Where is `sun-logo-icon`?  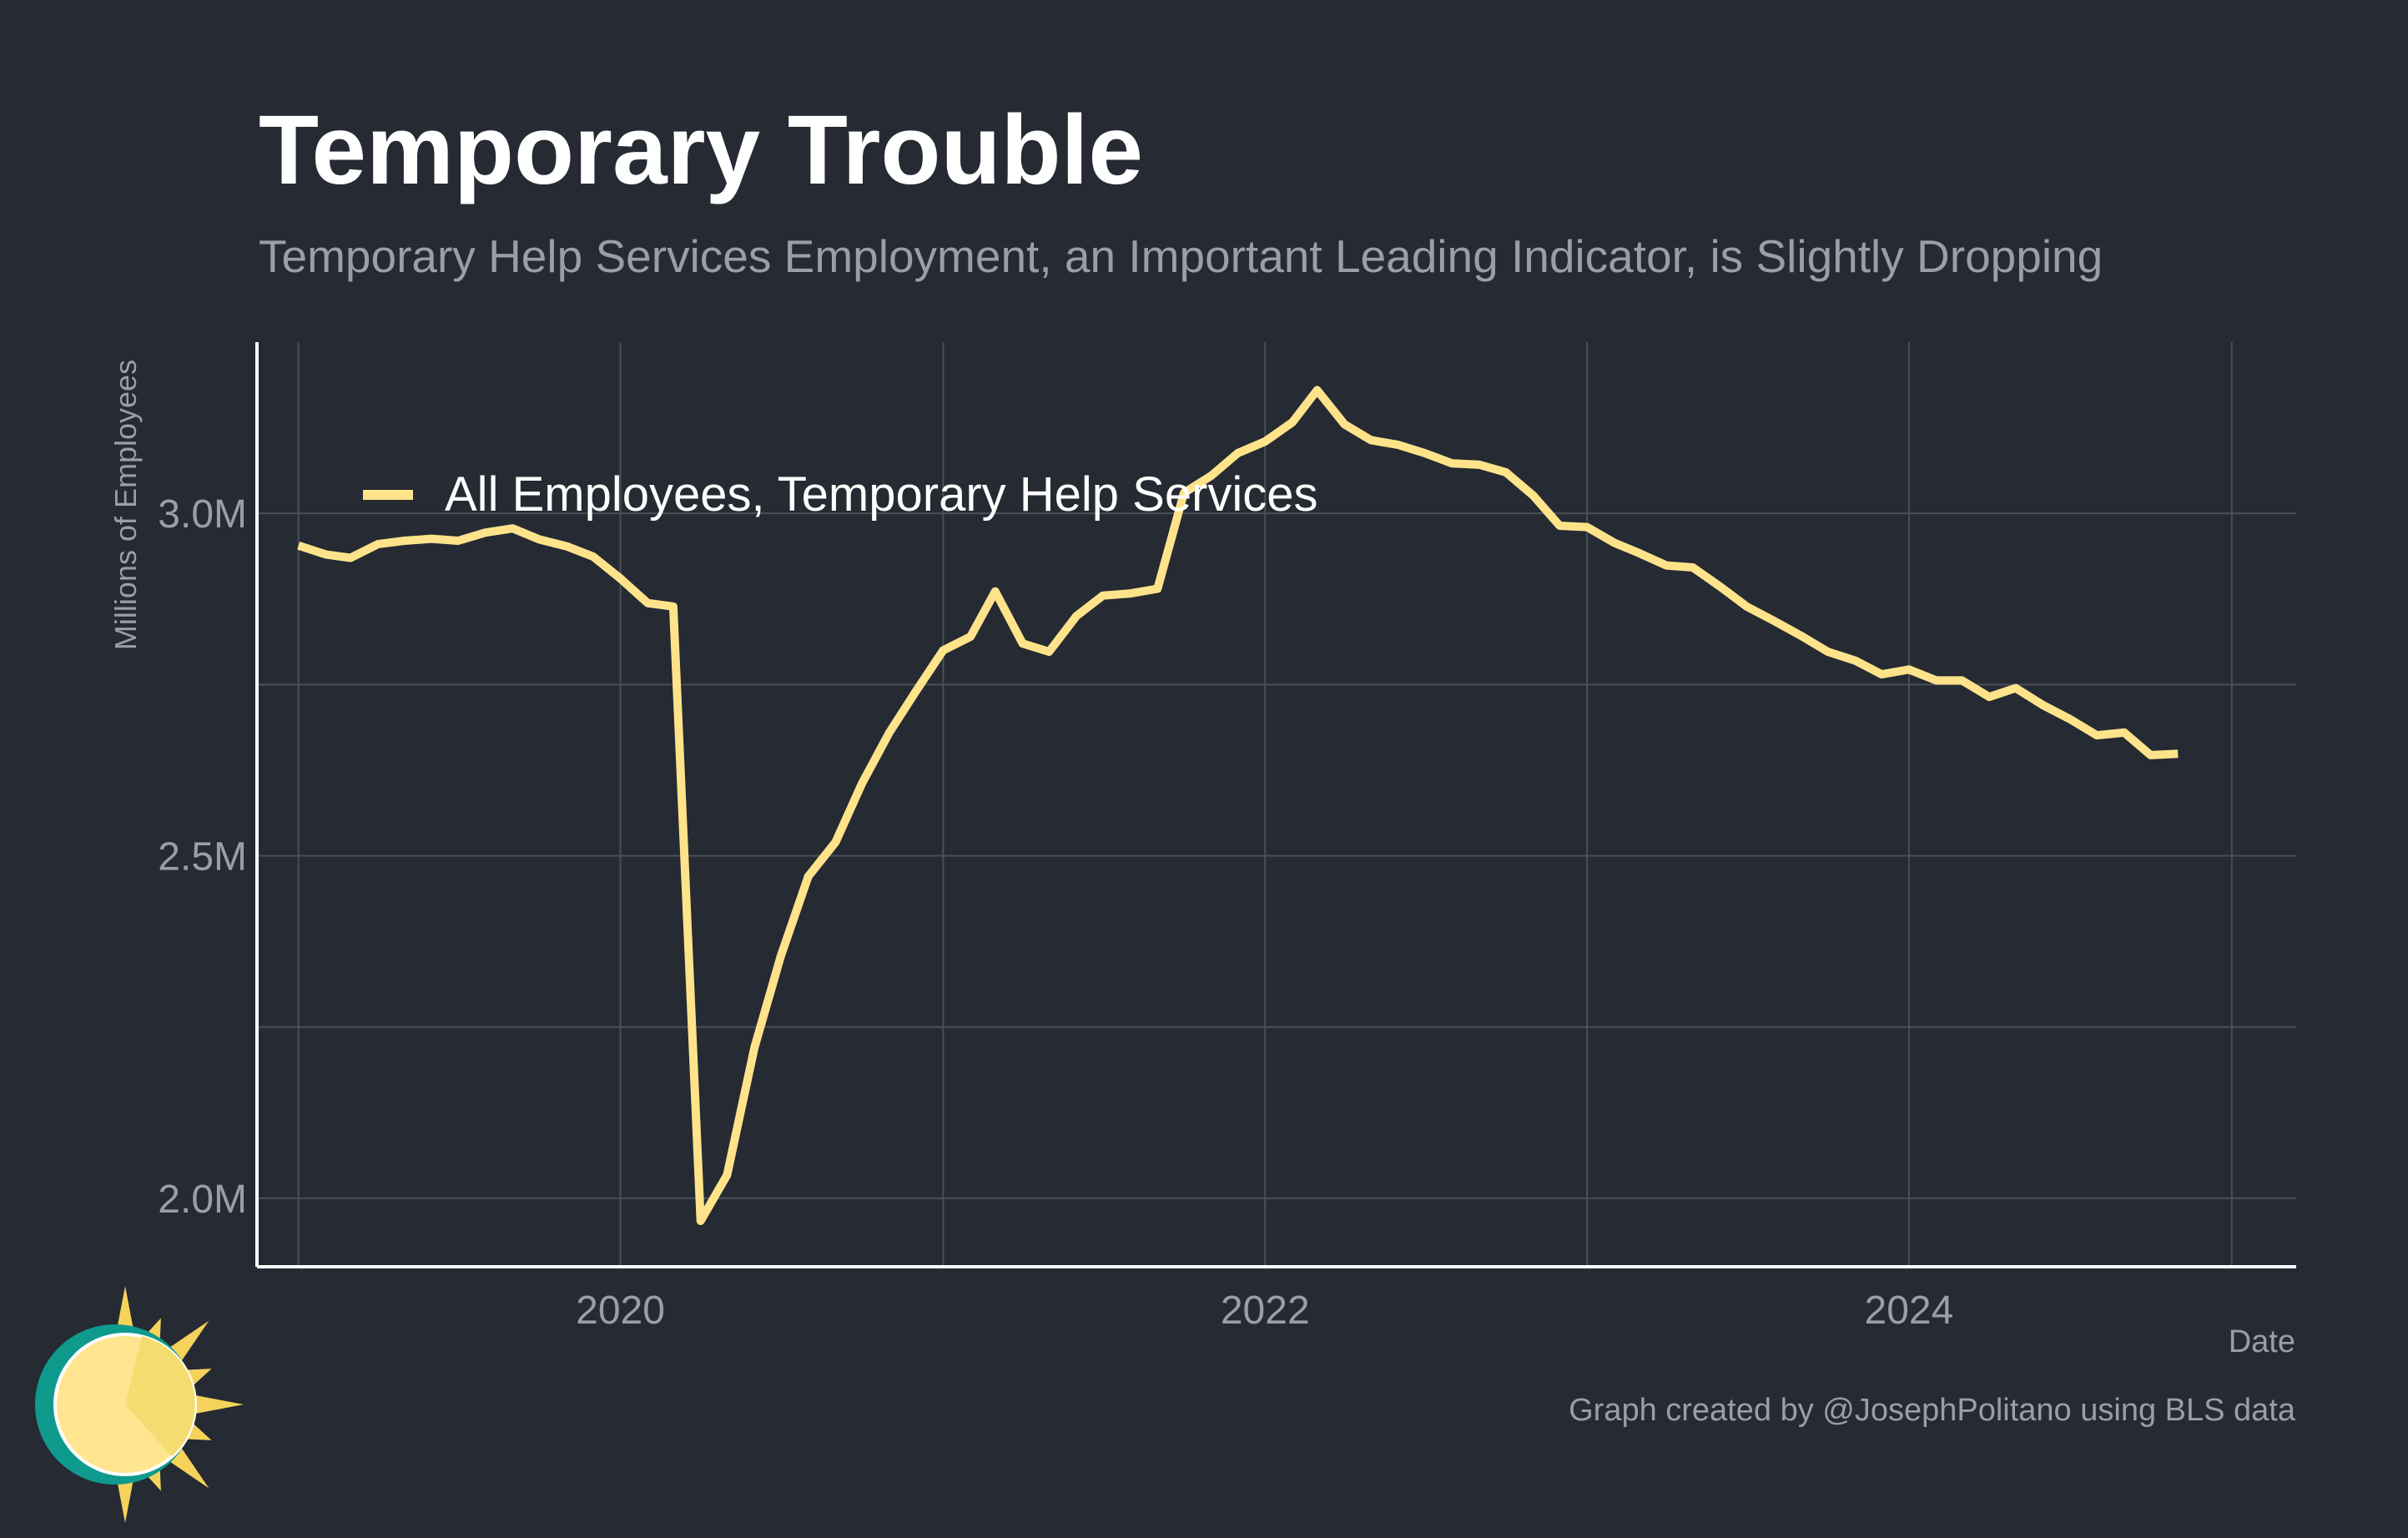
sun-logo-icon is located at coordinates (139, 1404).